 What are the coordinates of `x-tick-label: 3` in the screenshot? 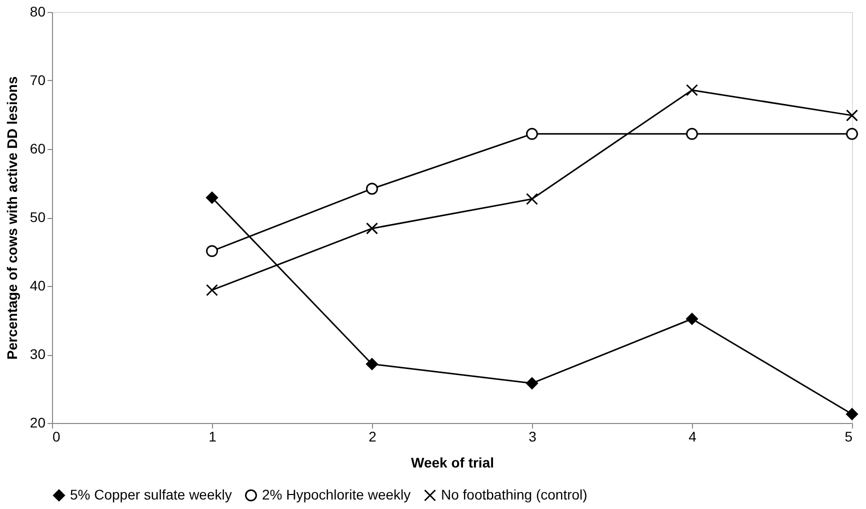 It's located at (532, 436).